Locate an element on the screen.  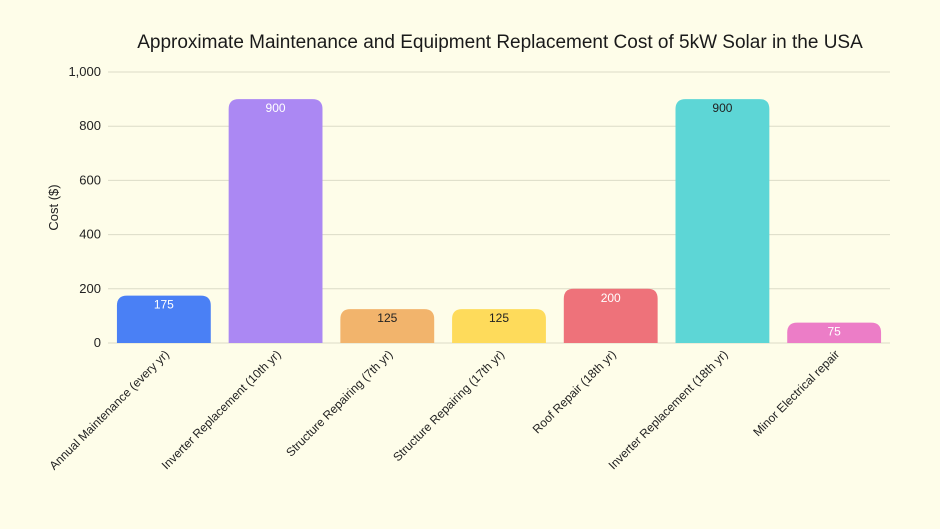
x-tick-label: Annual Maintenance (every yr) is located at coordinates (109, 409).